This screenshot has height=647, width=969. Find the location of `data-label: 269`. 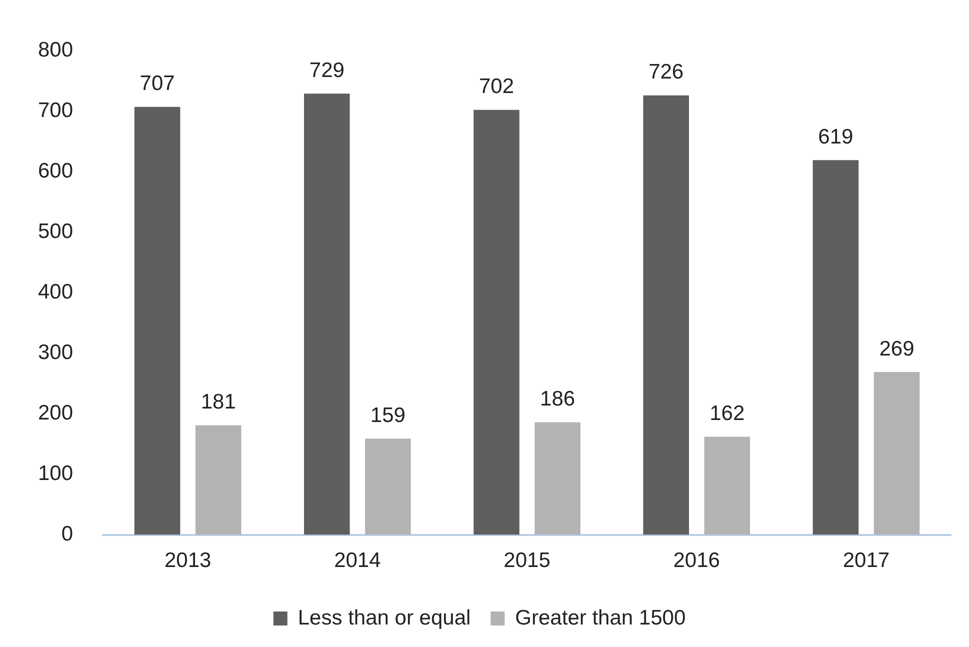

data-label: 269 is located at coordinates (896, 348).